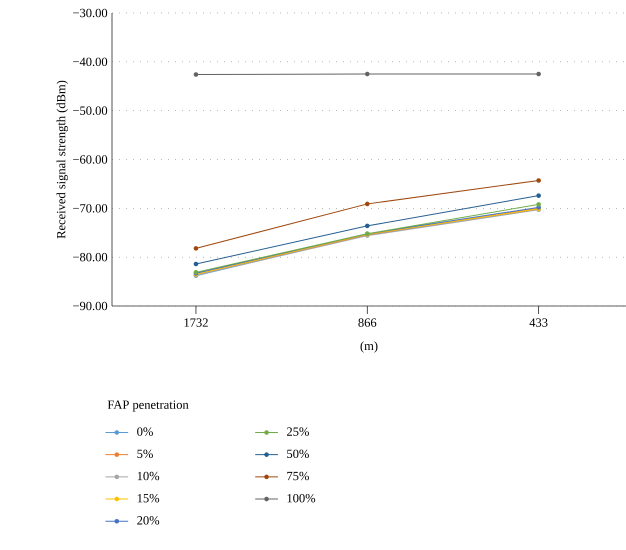 This screenshot has height=550, width=626. I want to click on legend-label: 75%, so click(298, 476).